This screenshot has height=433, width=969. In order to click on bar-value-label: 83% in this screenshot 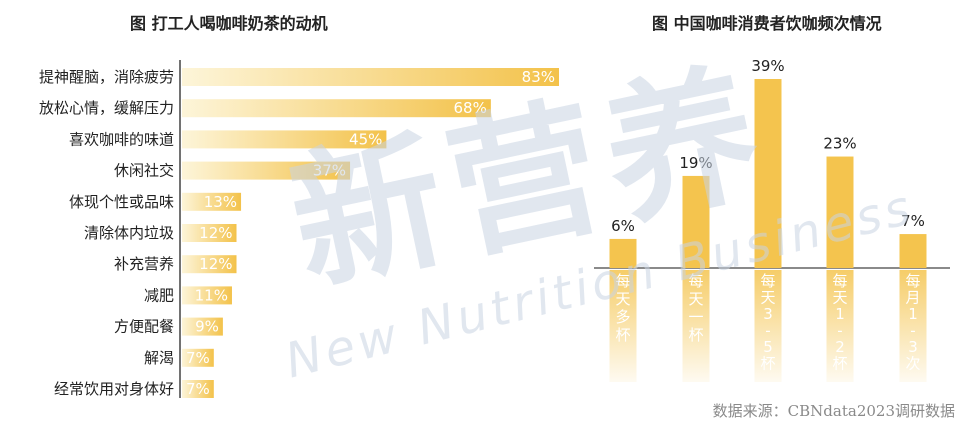, I will do `click(538, 77)`.